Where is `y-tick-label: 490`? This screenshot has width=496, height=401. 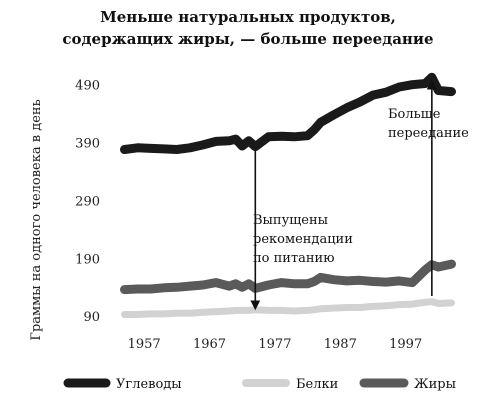 y-tick-label: 490 is located at coordinates (87, 86).